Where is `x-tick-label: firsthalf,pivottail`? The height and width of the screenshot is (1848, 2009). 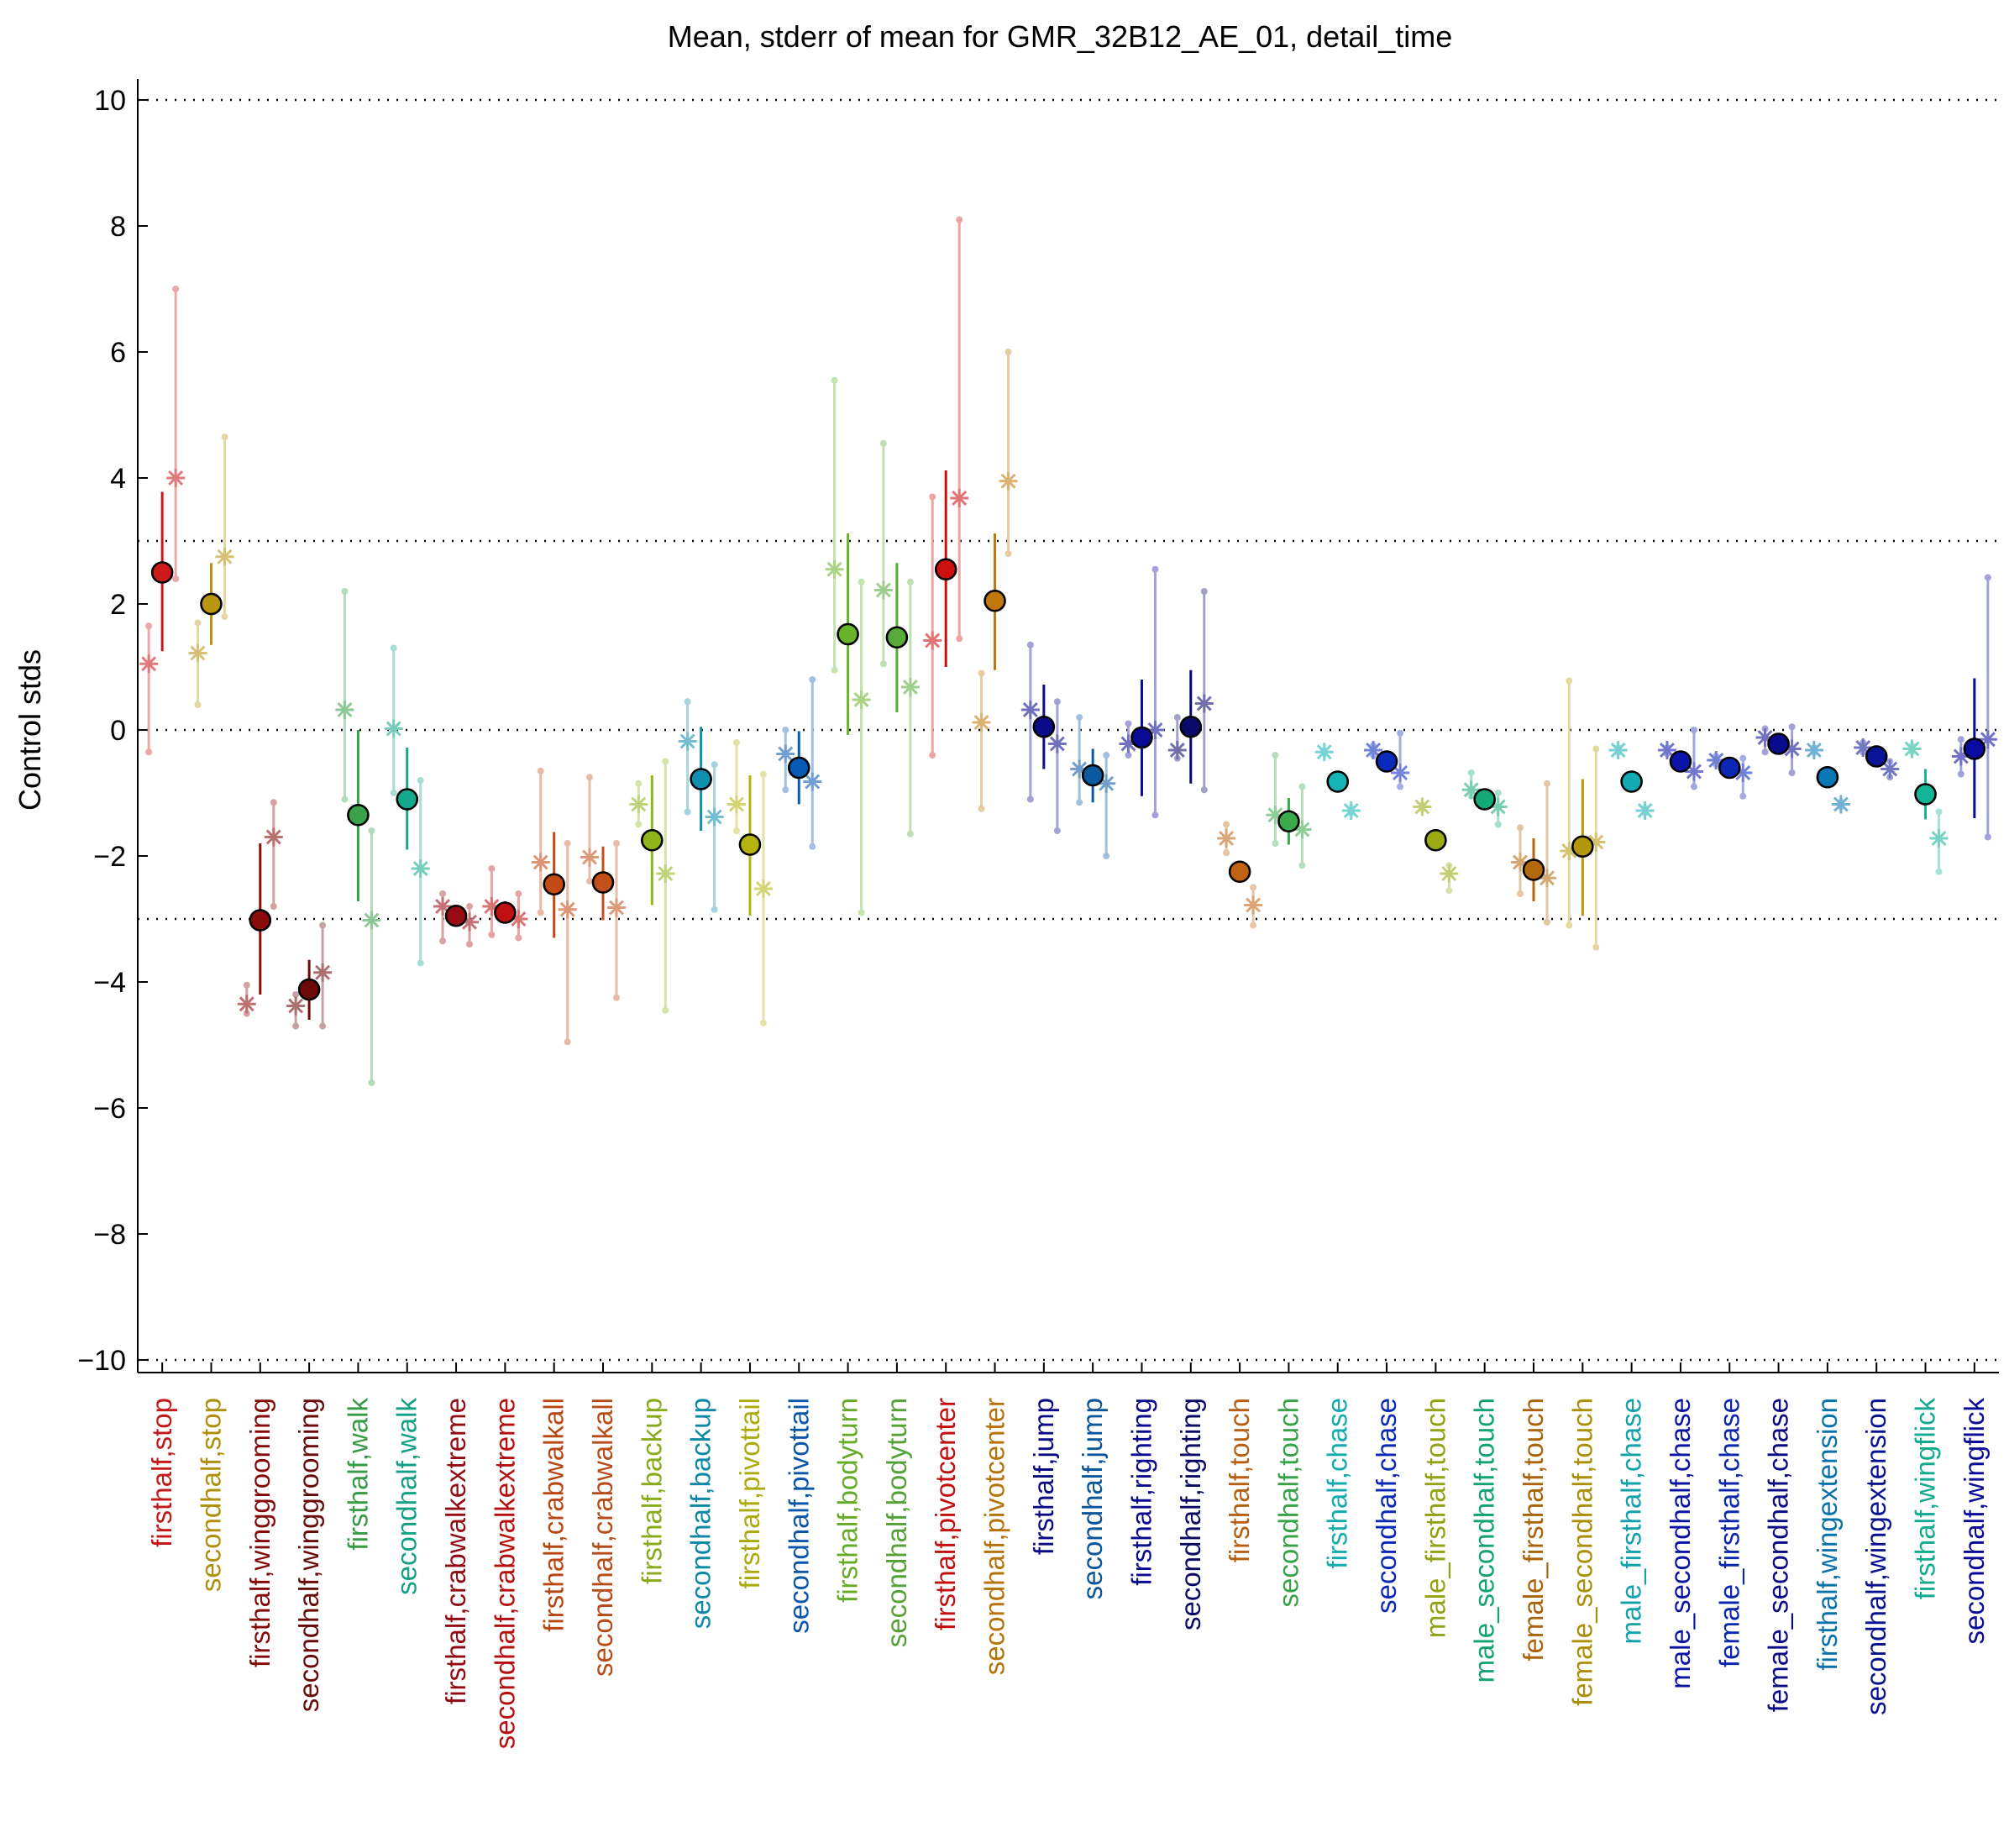
x-tick-label: firsthalf,pivottail is located at coordinates (749, 1493).